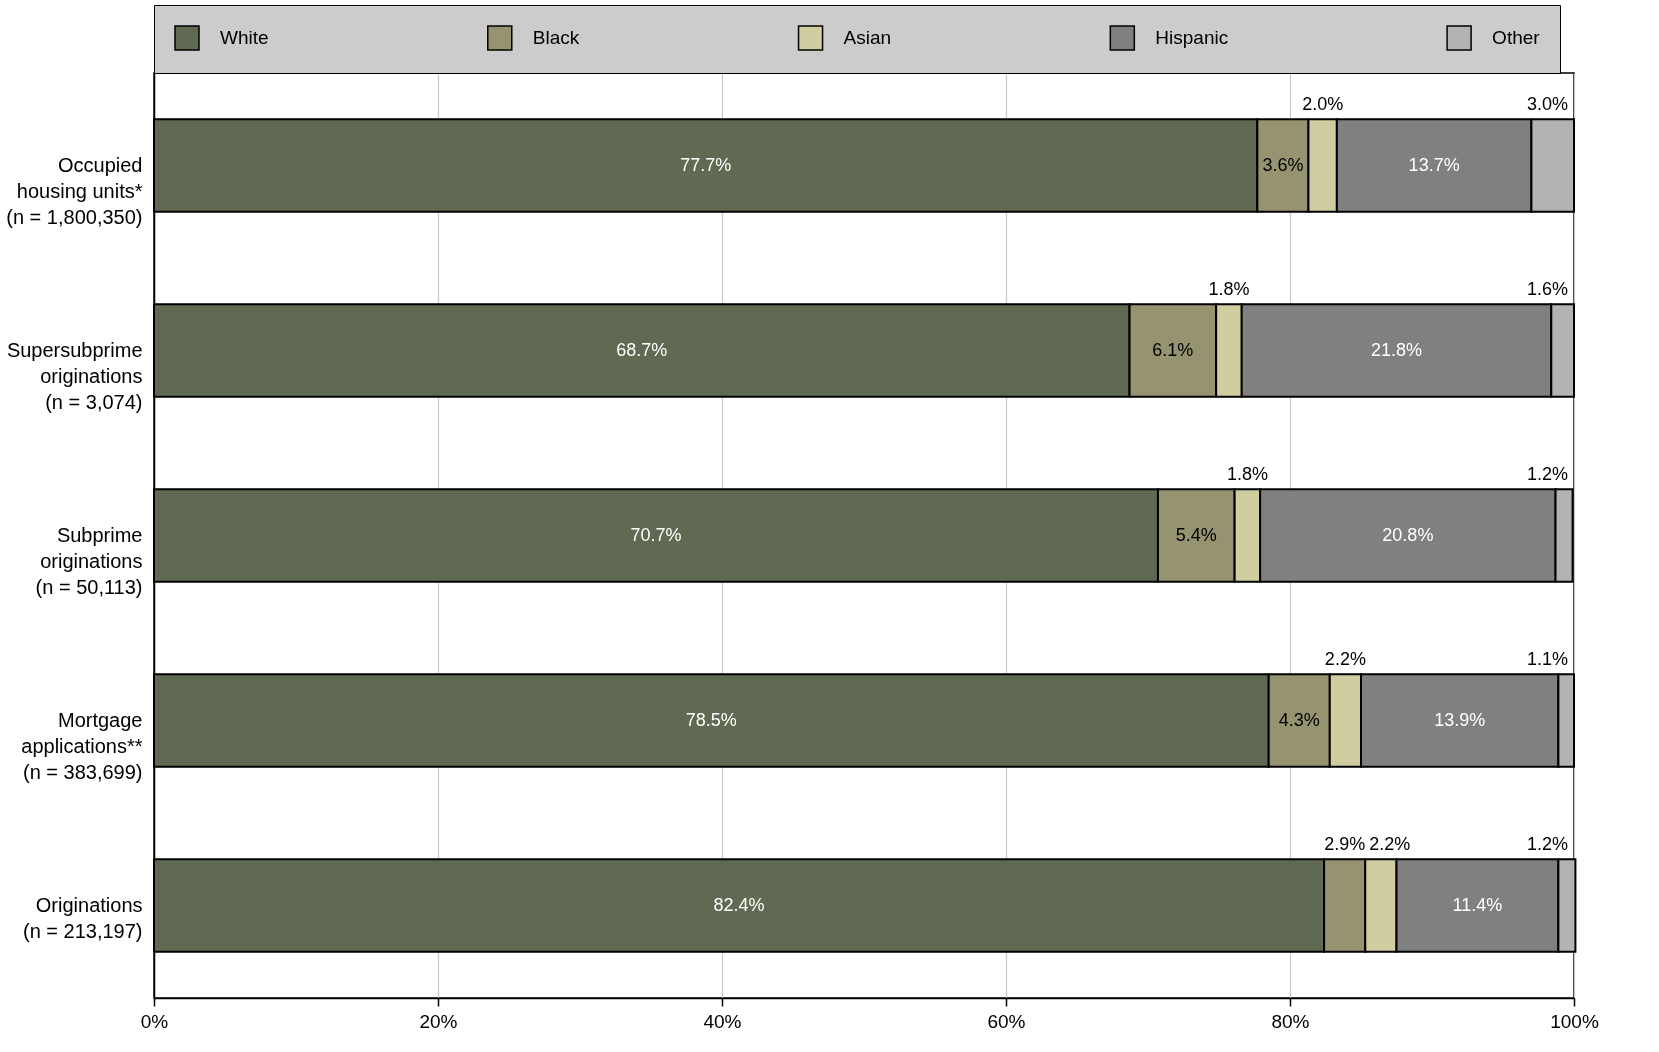 The height and width of the screenshot is (1052, 1659). I want to click on data-label: 2.0%, so click(1323, 104).